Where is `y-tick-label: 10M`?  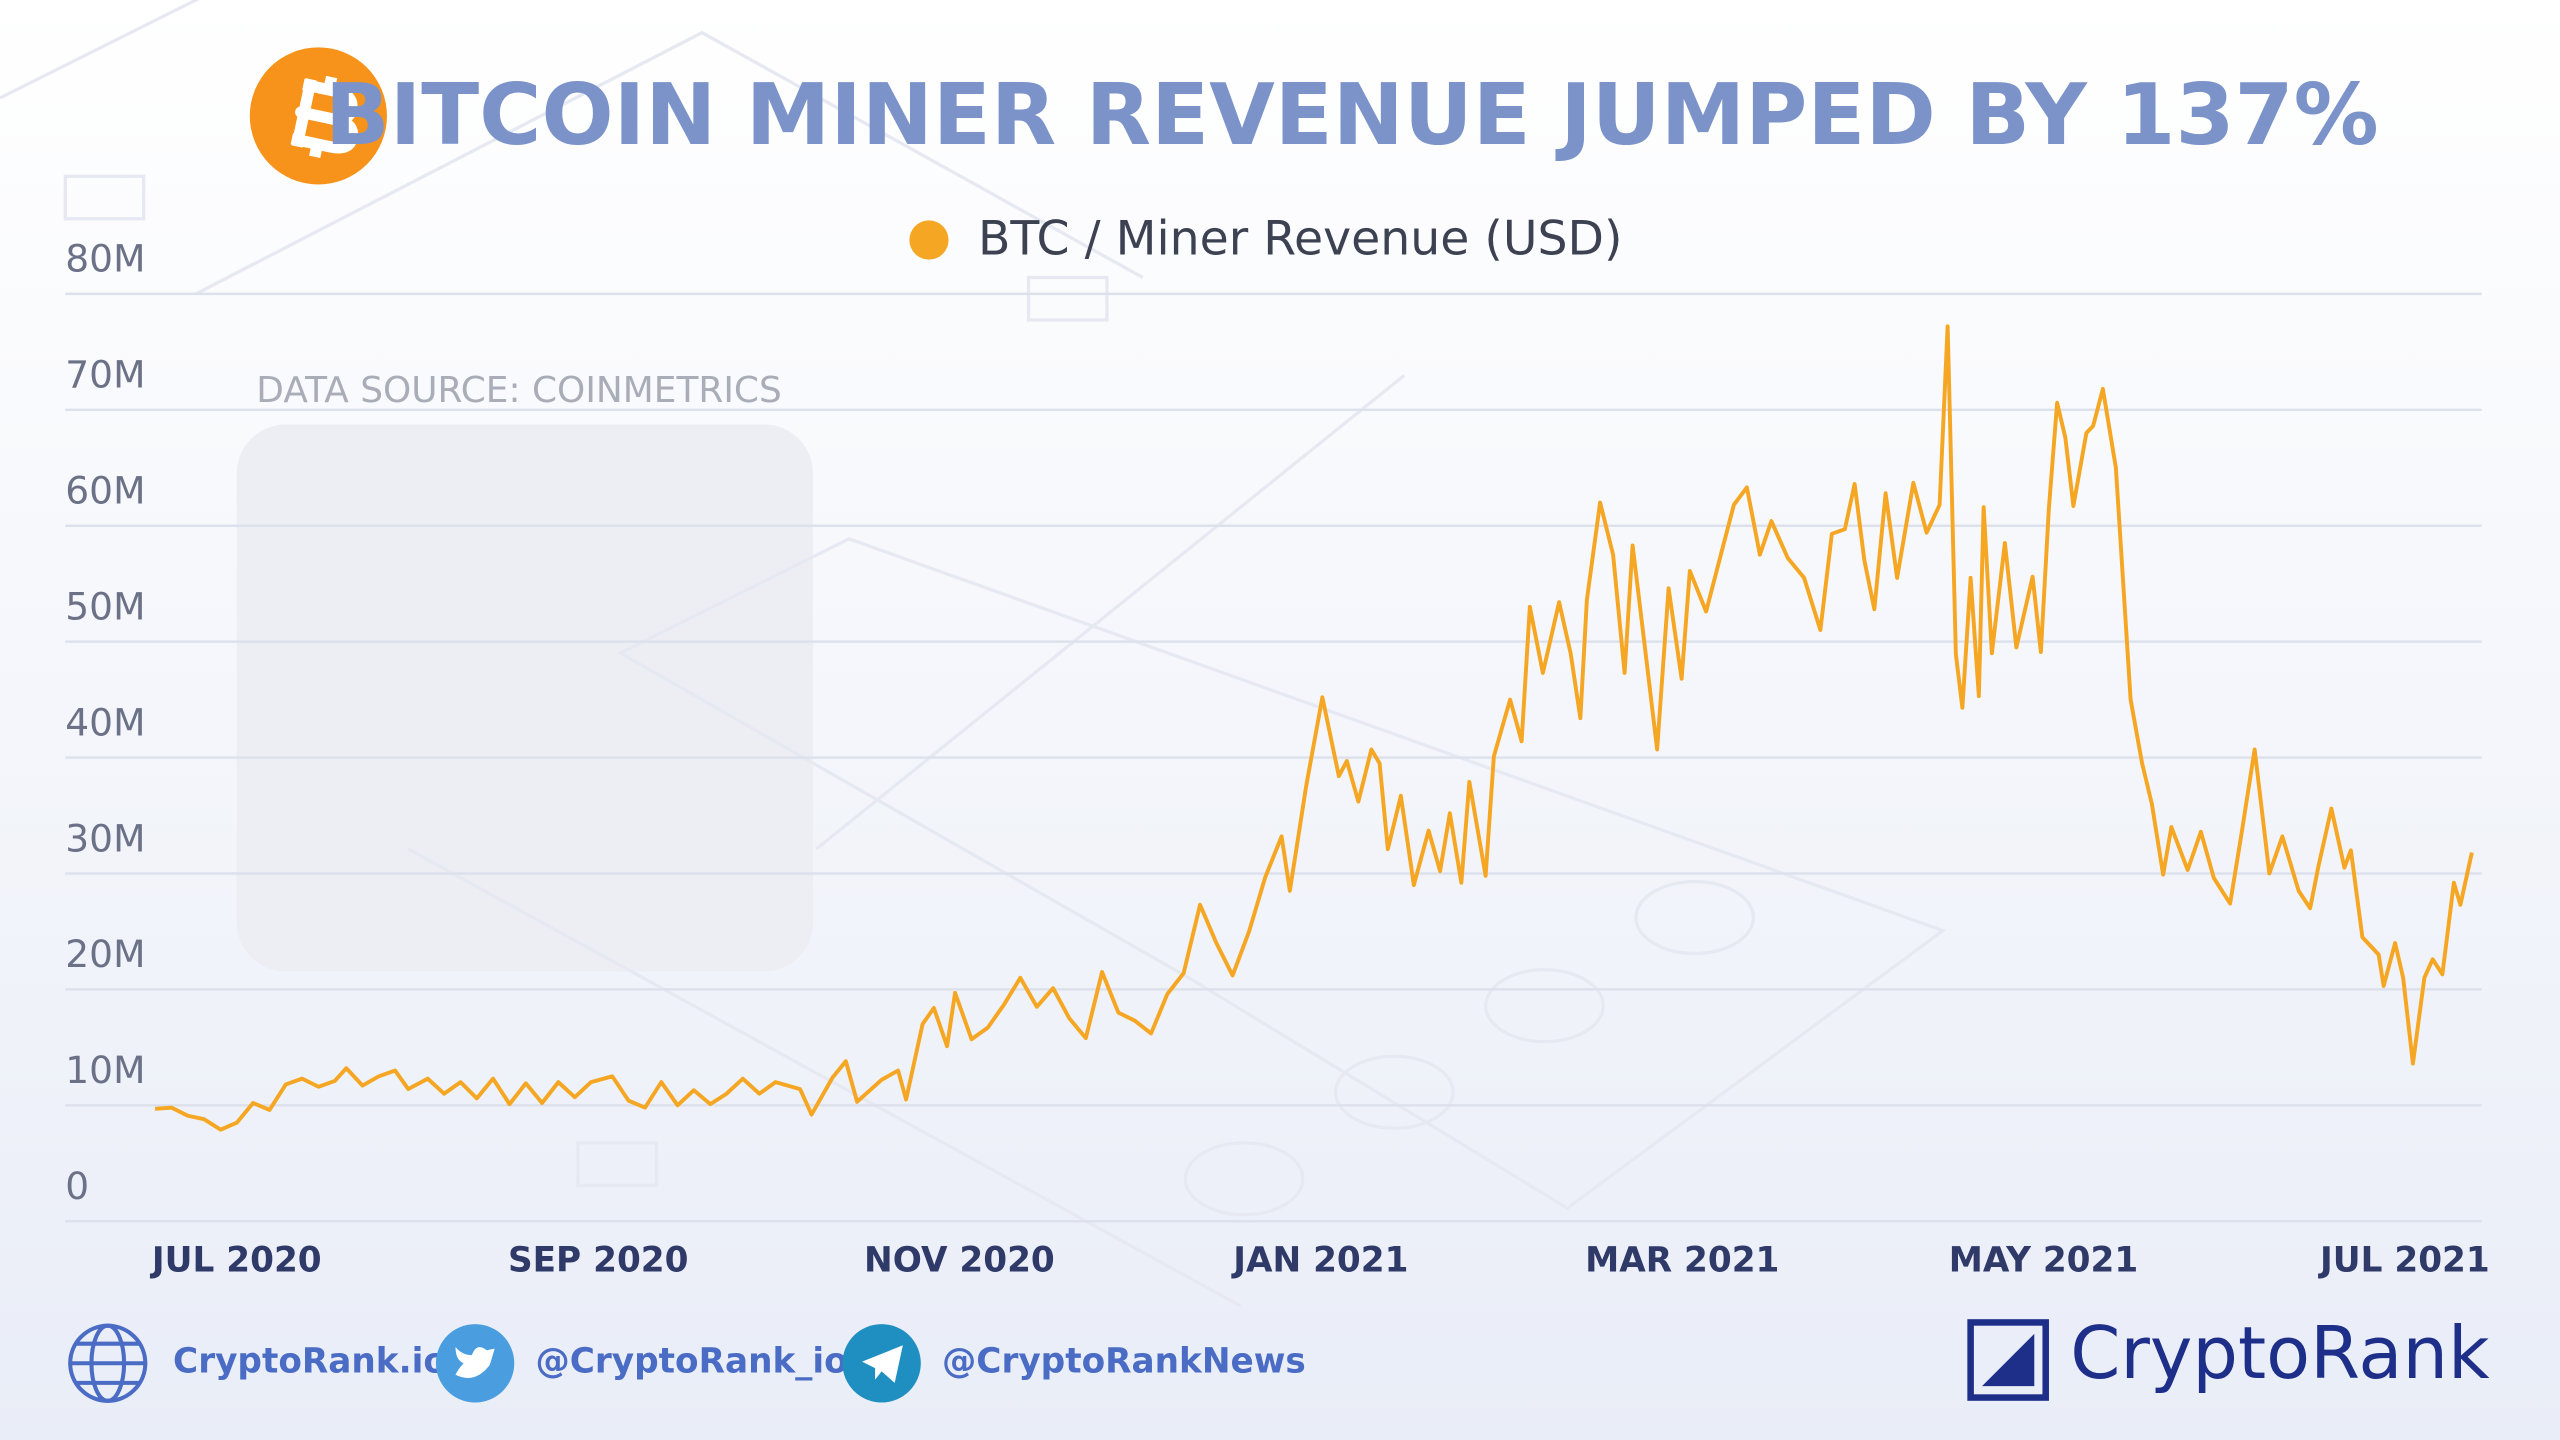
y-tick-label: 10M is located at coordinates (105, 1070).